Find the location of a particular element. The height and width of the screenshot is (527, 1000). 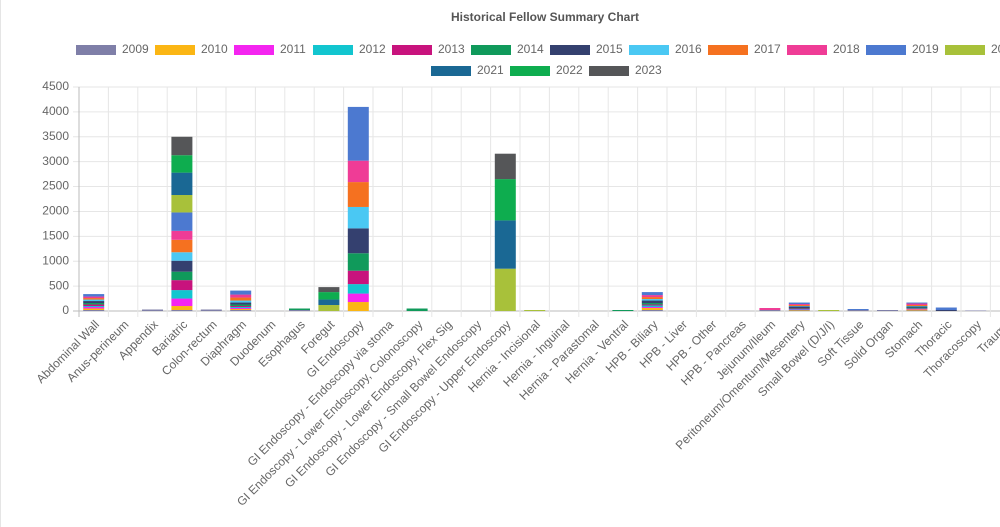

legend-label: 2017 is located at coordinates (767, 49).